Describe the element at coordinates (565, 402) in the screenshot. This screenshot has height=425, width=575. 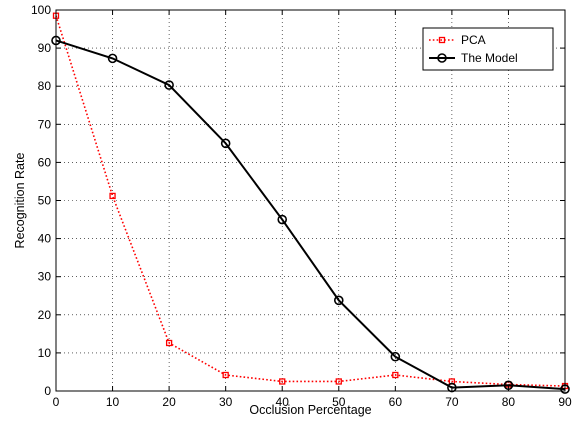
I see `x-tick-label: 90` at that location.